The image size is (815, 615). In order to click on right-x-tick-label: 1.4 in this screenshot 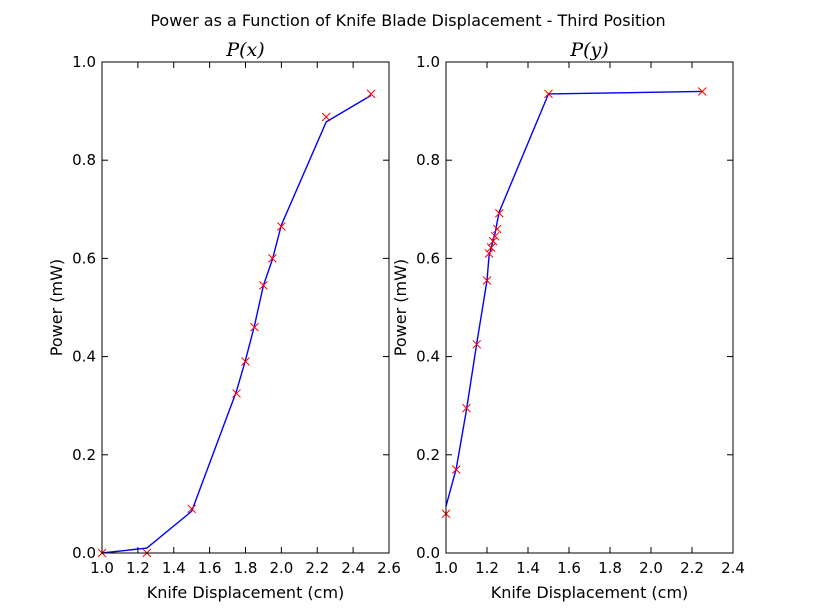, I will do `click(528, 568)`.